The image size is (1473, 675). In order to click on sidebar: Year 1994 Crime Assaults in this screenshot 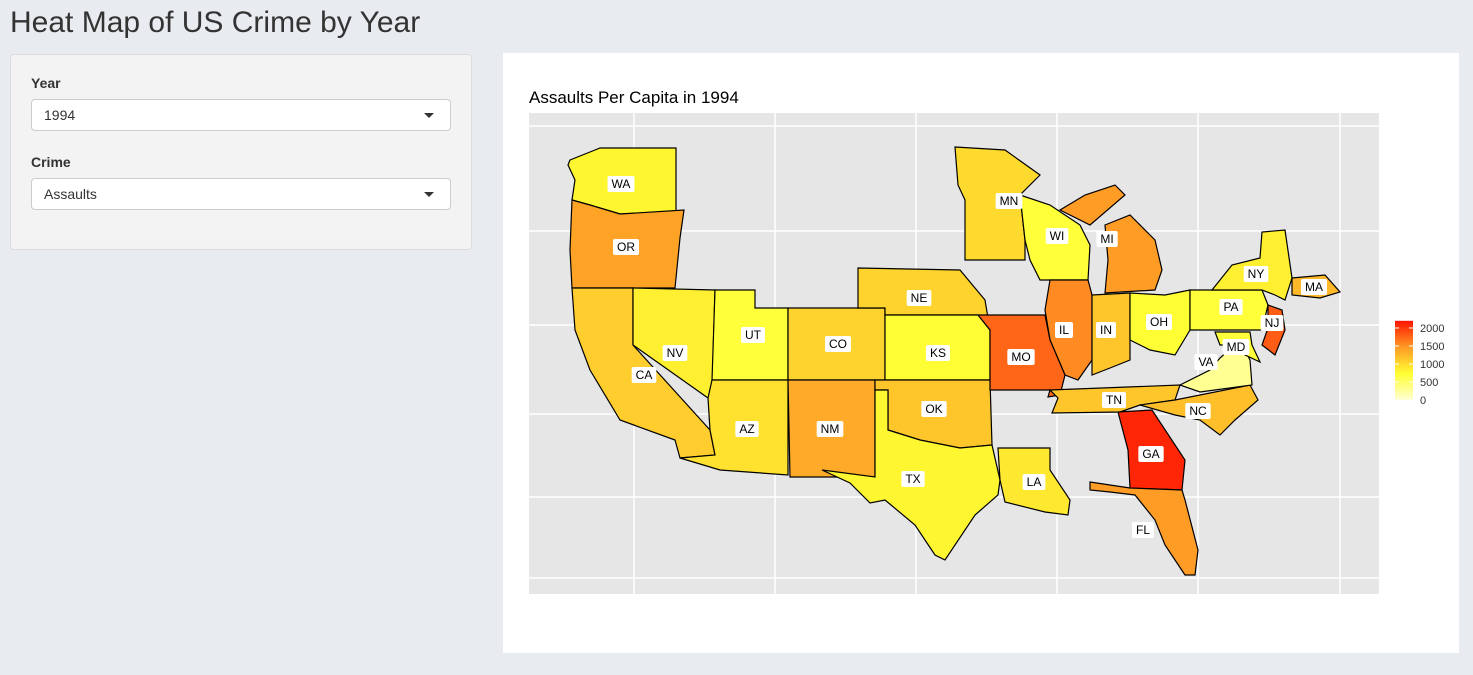, I will do `click(241, 152)`.